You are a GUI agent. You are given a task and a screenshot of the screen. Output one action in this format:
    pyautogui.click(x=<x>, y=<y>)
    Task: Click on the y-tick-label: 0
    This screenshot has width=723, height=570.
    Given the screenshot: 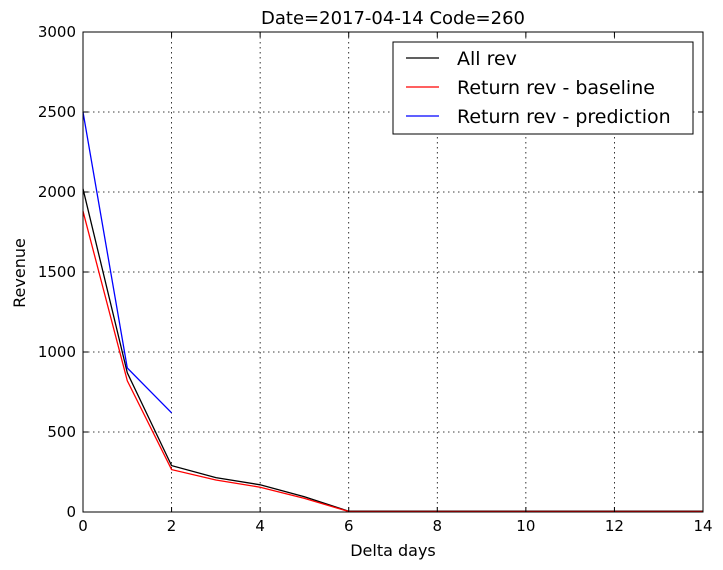 What is the action you would take?
    pyautogui.click(x=71, y=512)
    